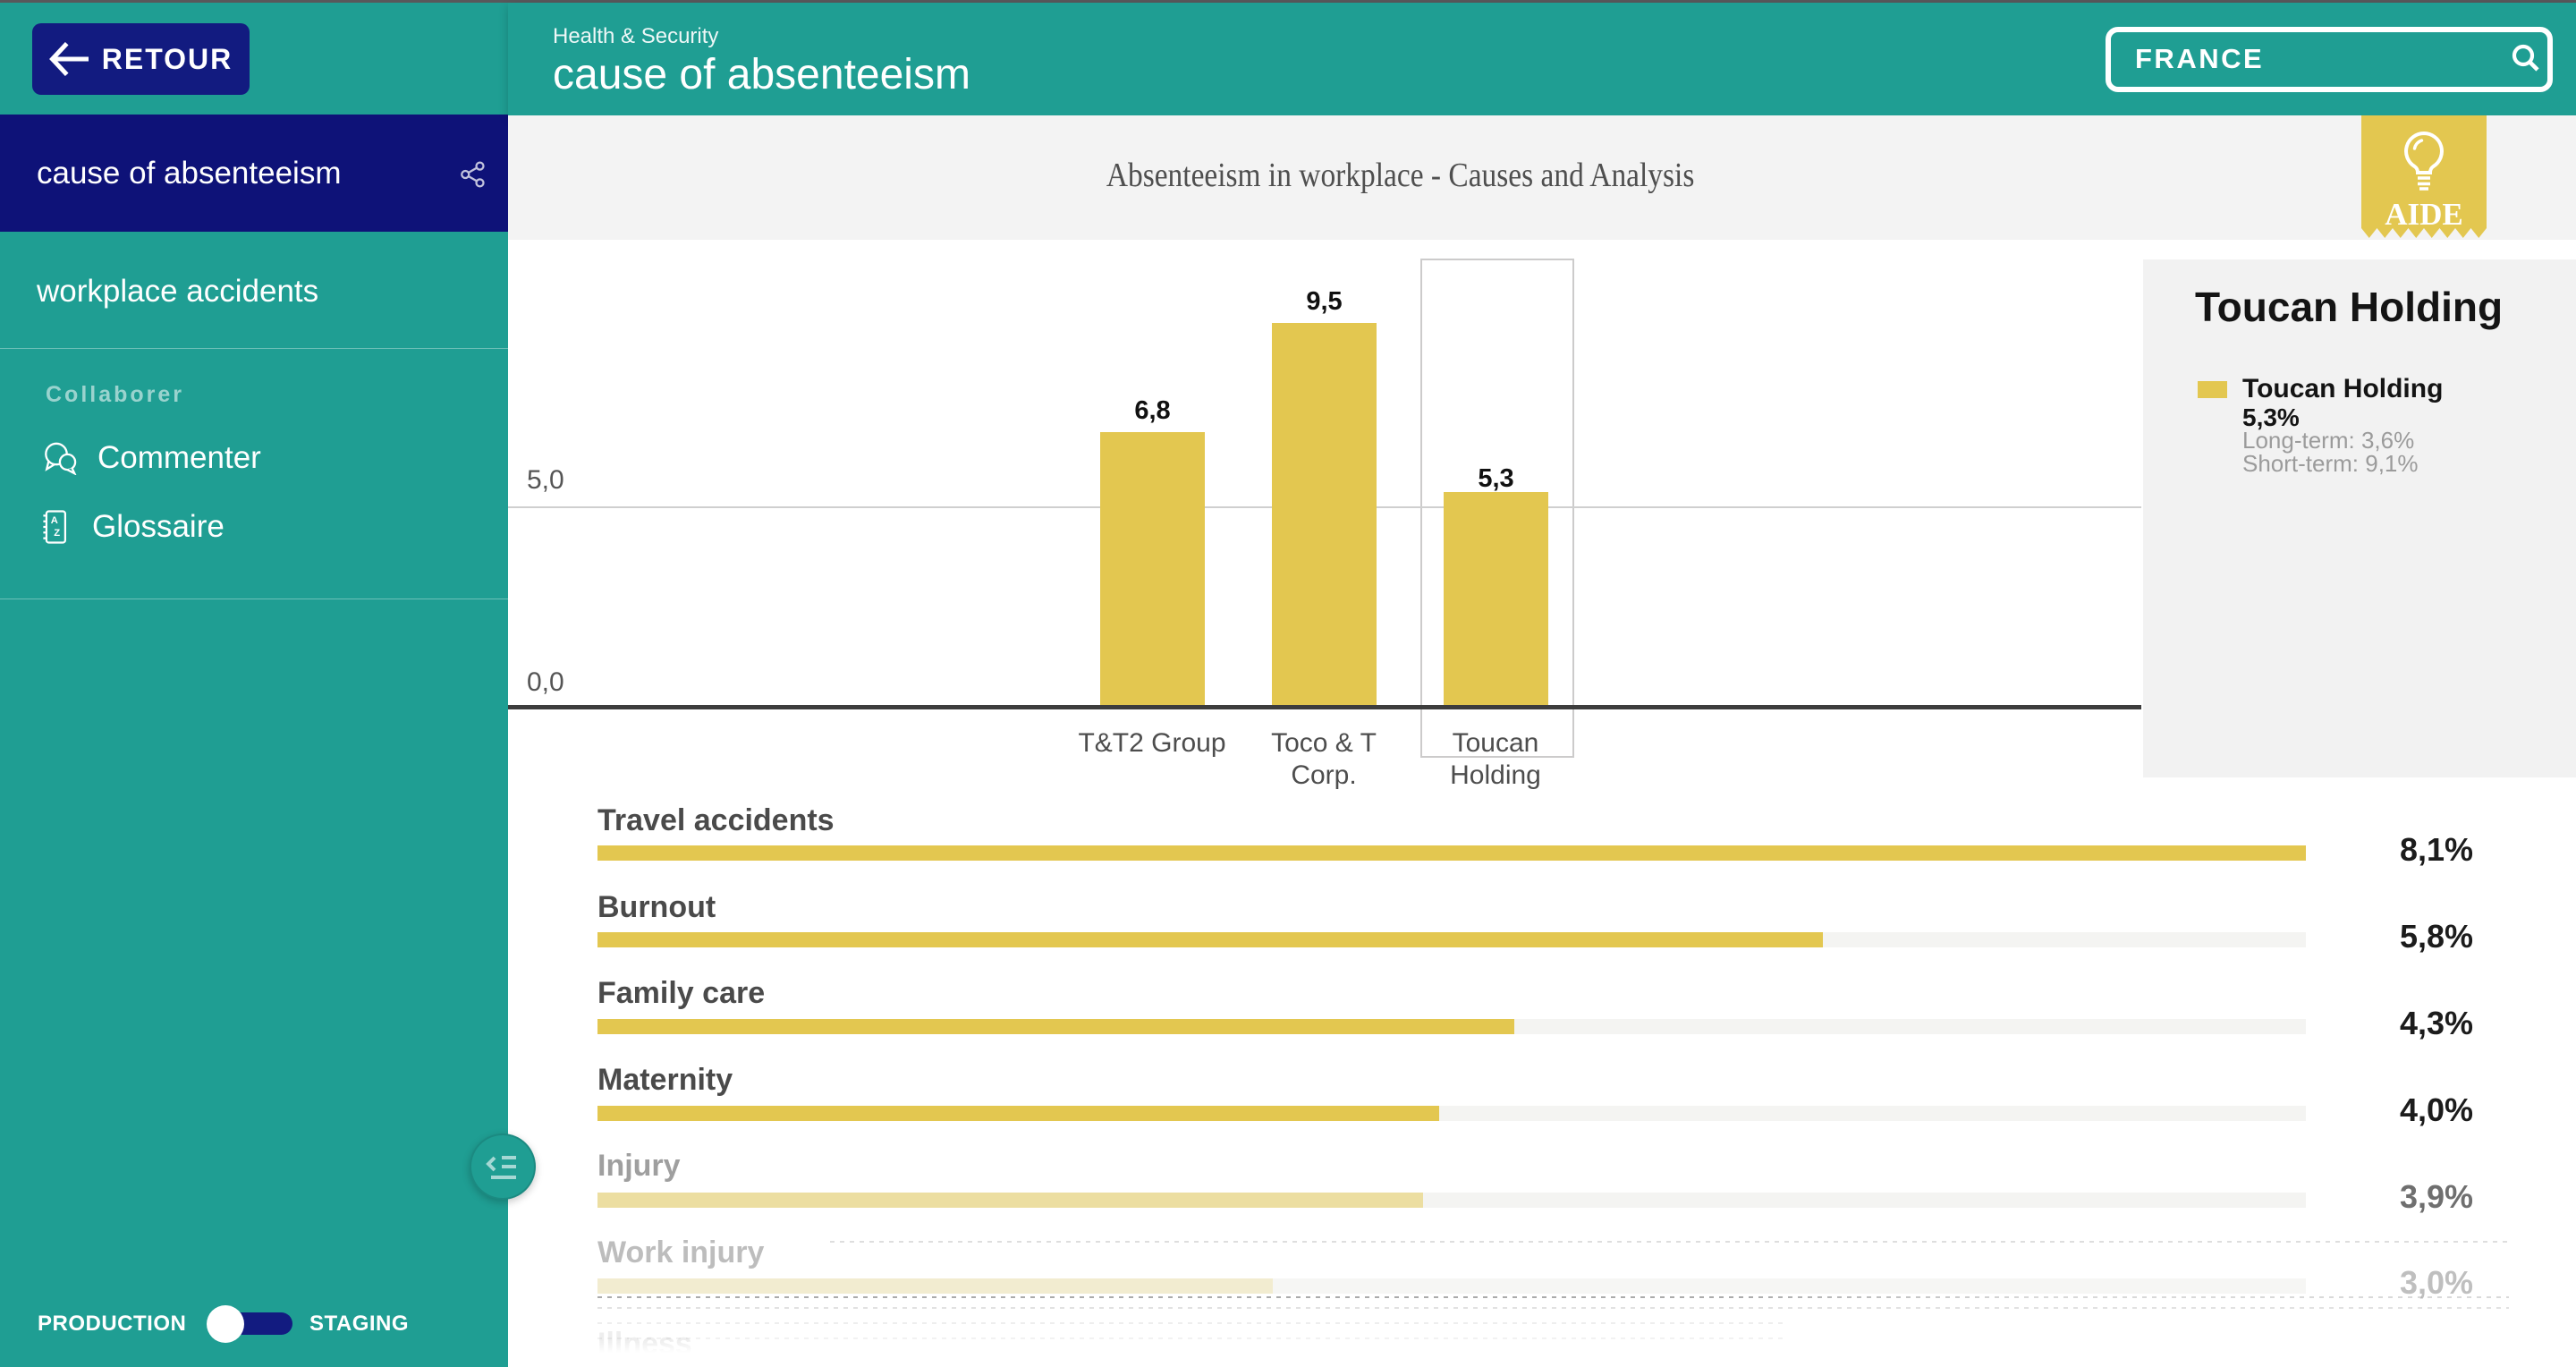  Describe the element at coordinates (57, 533) in the screenshot. I see `svg-text: Z` at that location.